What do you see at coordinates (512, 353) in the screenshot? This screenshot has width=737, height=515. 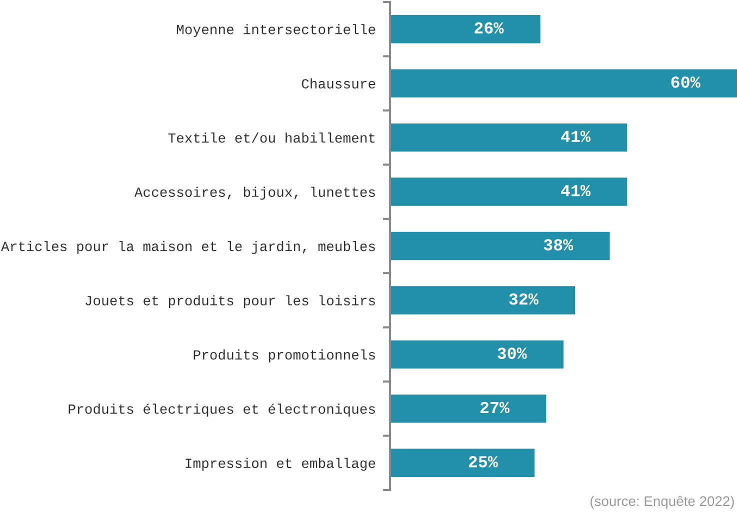 I see `data-label: 30%` at bounding box center [512, 353].